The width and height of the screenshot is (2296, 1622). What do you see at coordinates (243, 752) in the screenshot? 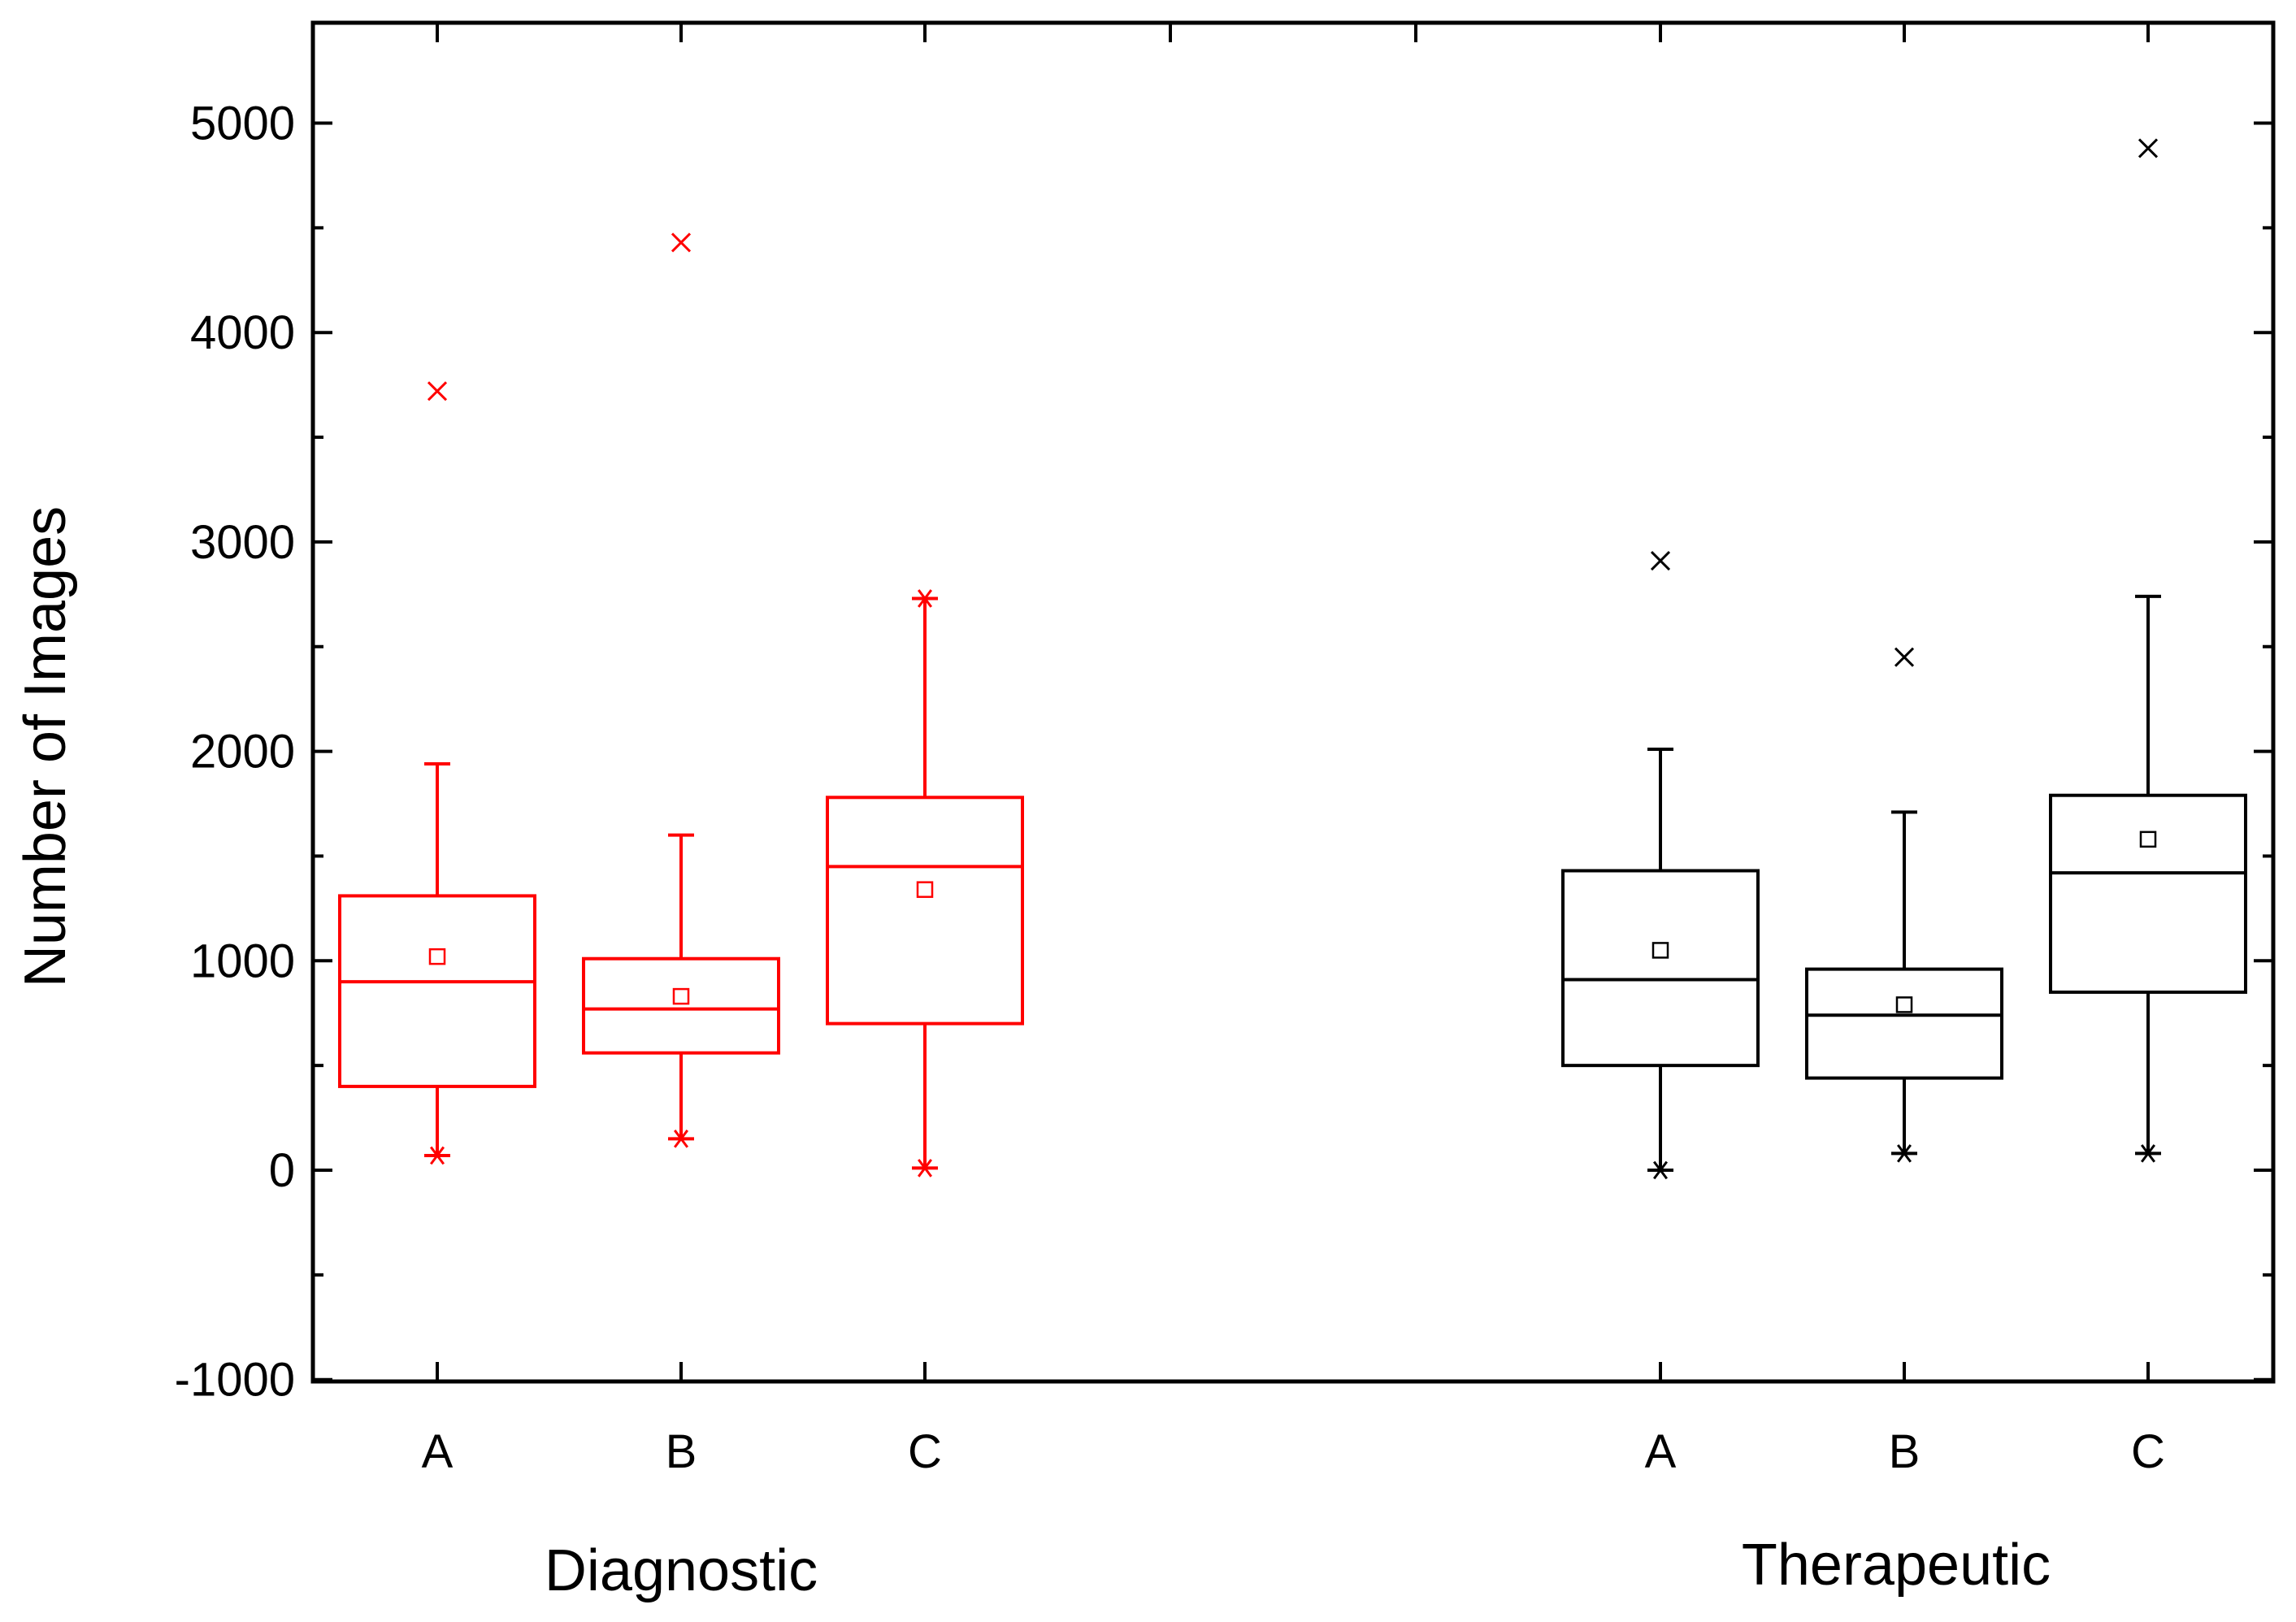
I see `y-tick-label: 2000` at bounding box center [243, 752].